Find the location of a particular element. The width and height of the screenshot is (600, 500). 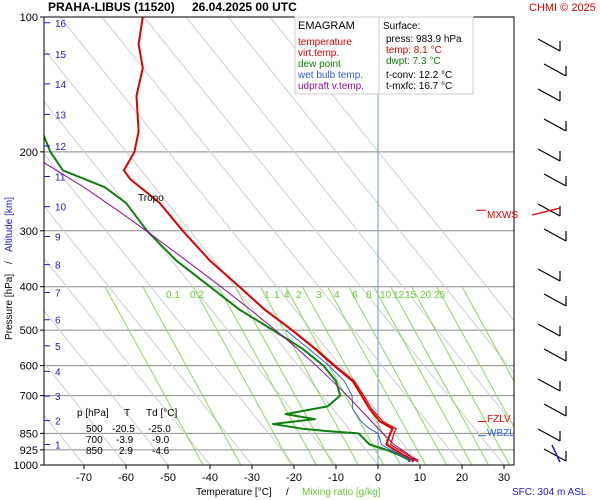

pressure-tick-label: 850 is located at coordinates (29, 434).